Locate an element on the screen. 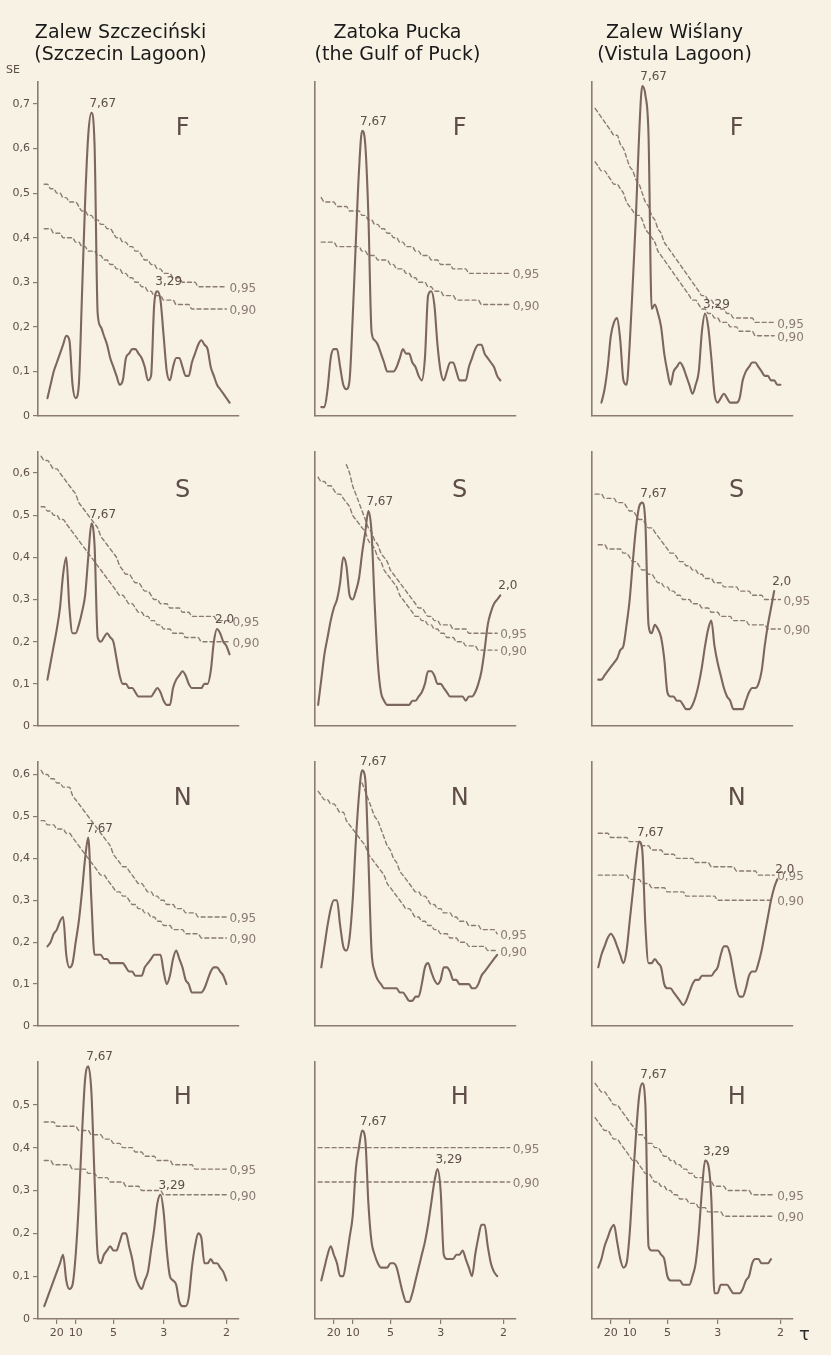 The height and width of the screenshot is (1355, 831). chart-title: Zalew Wiślany (Vistula Lagoon) is located at coordinates (674, 41).